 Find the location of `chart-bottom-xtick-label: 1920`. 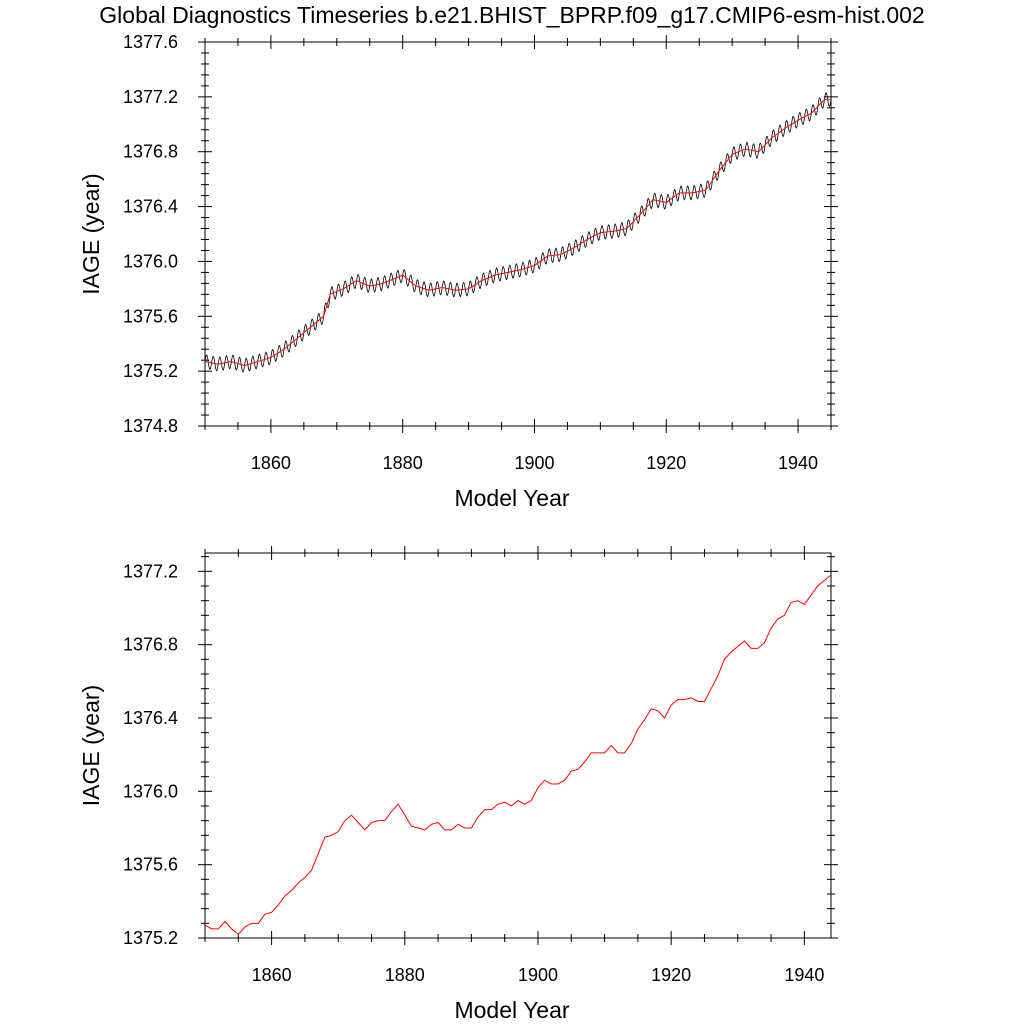

chart-bottom-xtick-label: 1920 is located at coordinates (671, 975).